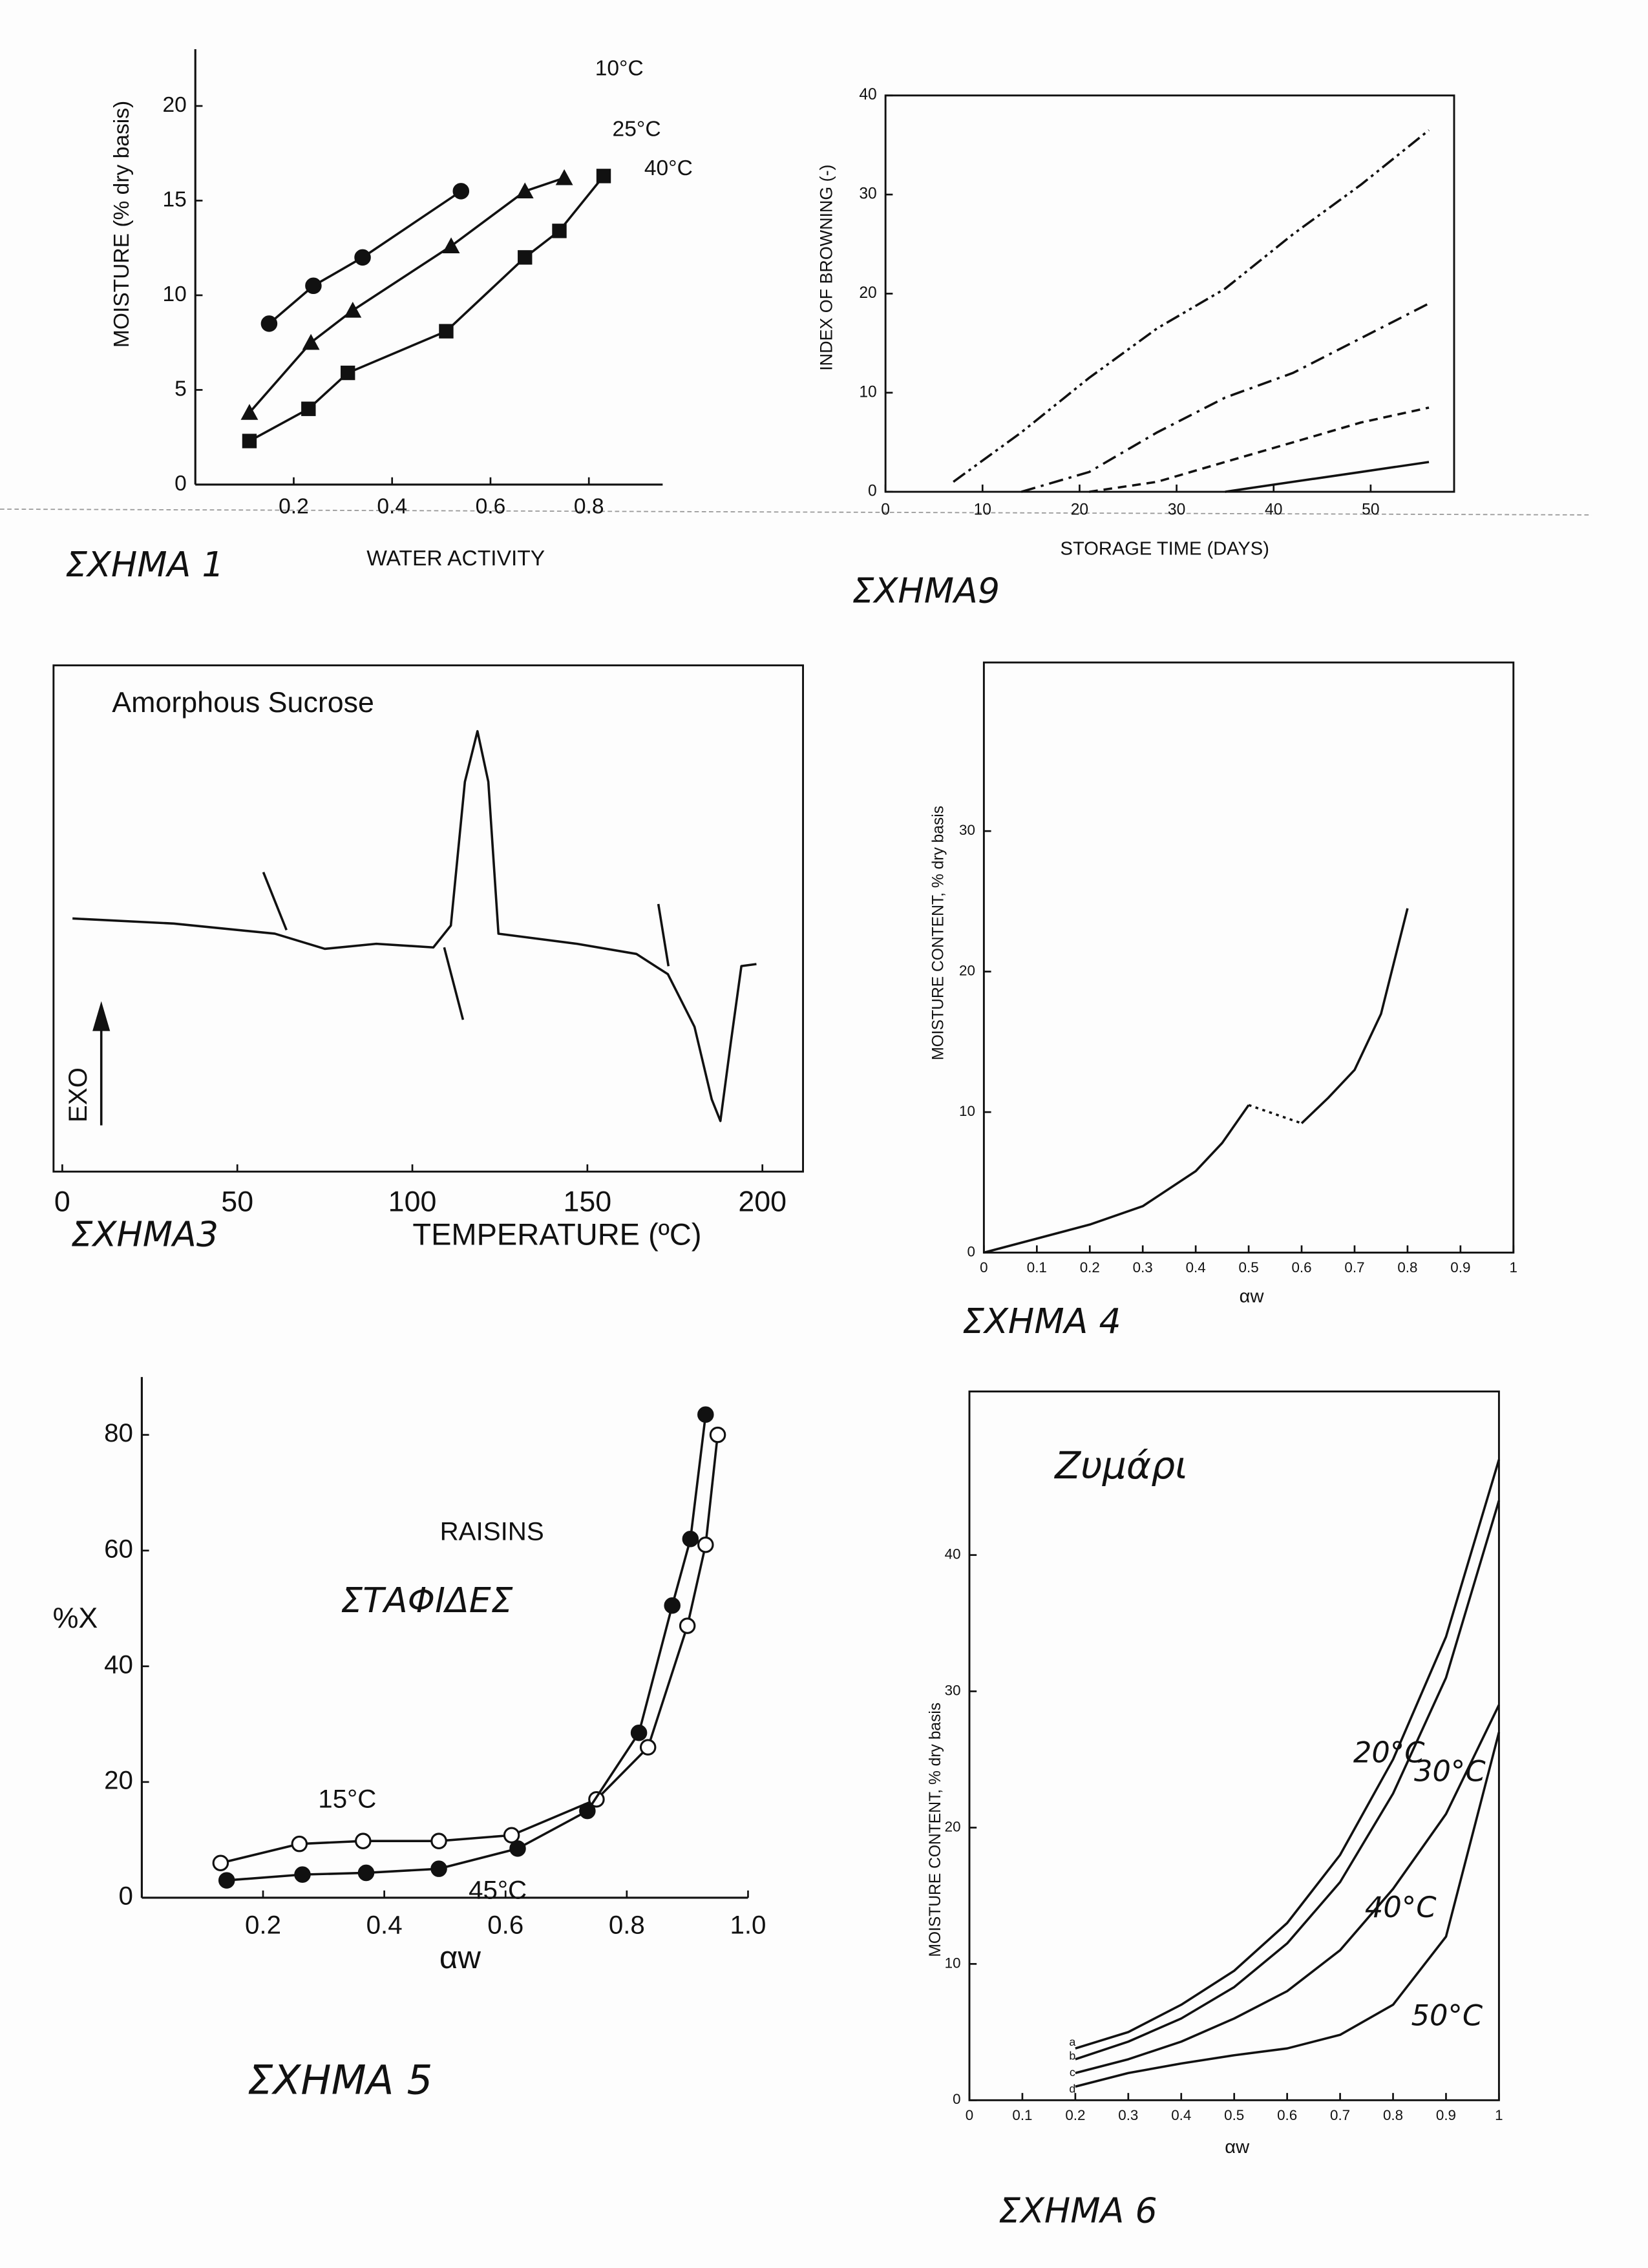 This screenshot has width=1648, height=2268. Describe the element at coordinates (1072, 2042) in the screenshot. I see `series-tag: a` at that location.